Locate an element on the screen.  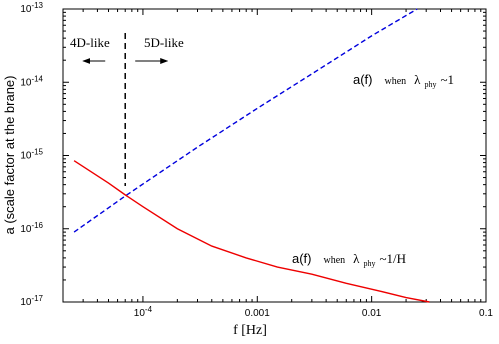
upper-curve-label: a(f) when λ phy ~1 is located at coordinates (403, 81).